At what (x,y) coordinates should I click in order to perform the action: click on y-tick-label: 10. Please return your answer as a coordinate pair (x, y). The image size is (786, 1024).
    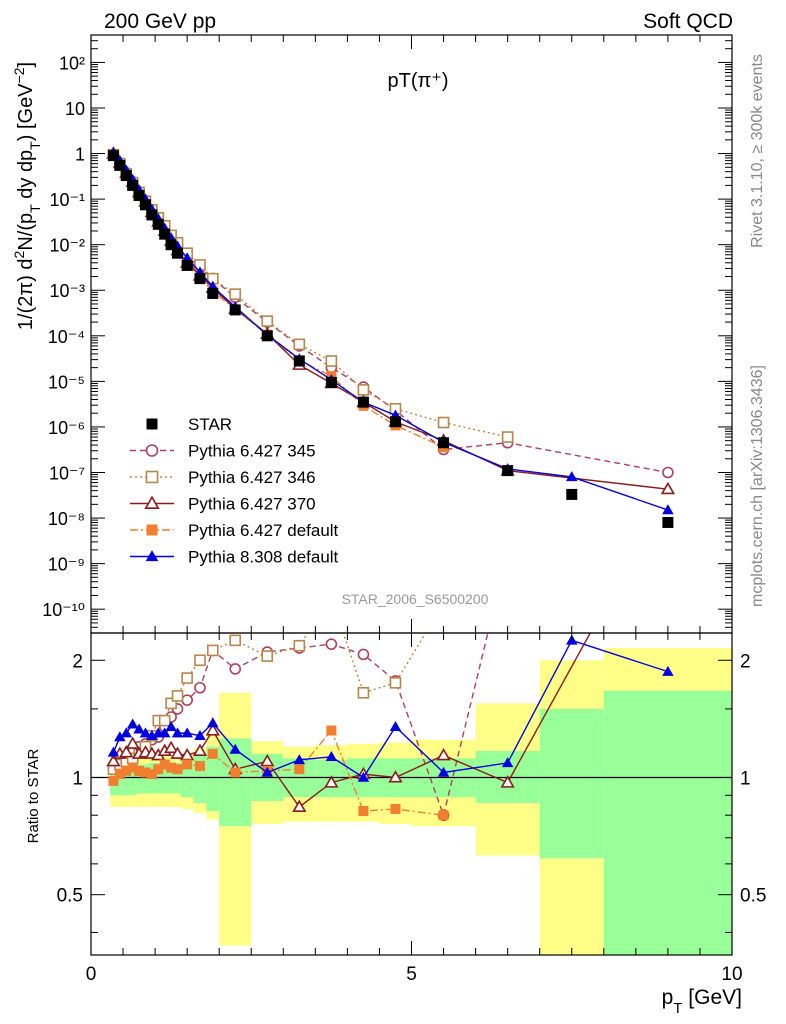
    Looking at the image, I should click on (75, 109).